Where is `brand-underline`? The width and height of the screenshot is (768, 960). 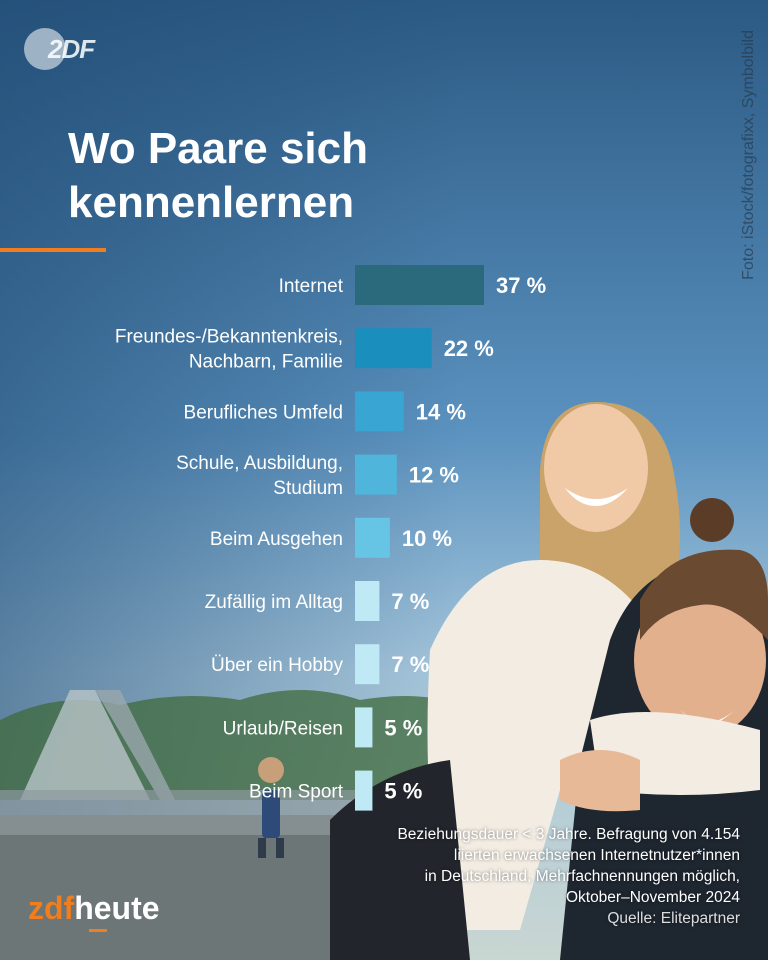
brand-underline is located at coordinates (98, 930).